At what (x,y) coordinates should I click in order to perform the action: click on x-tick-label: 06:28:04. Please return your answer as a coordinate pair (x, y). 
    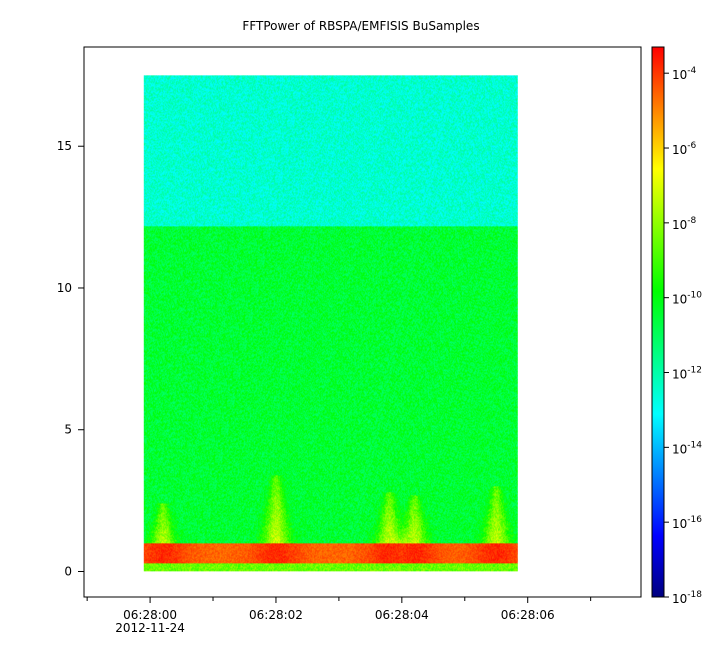
    Looking at the image, I should click on (402, 615).